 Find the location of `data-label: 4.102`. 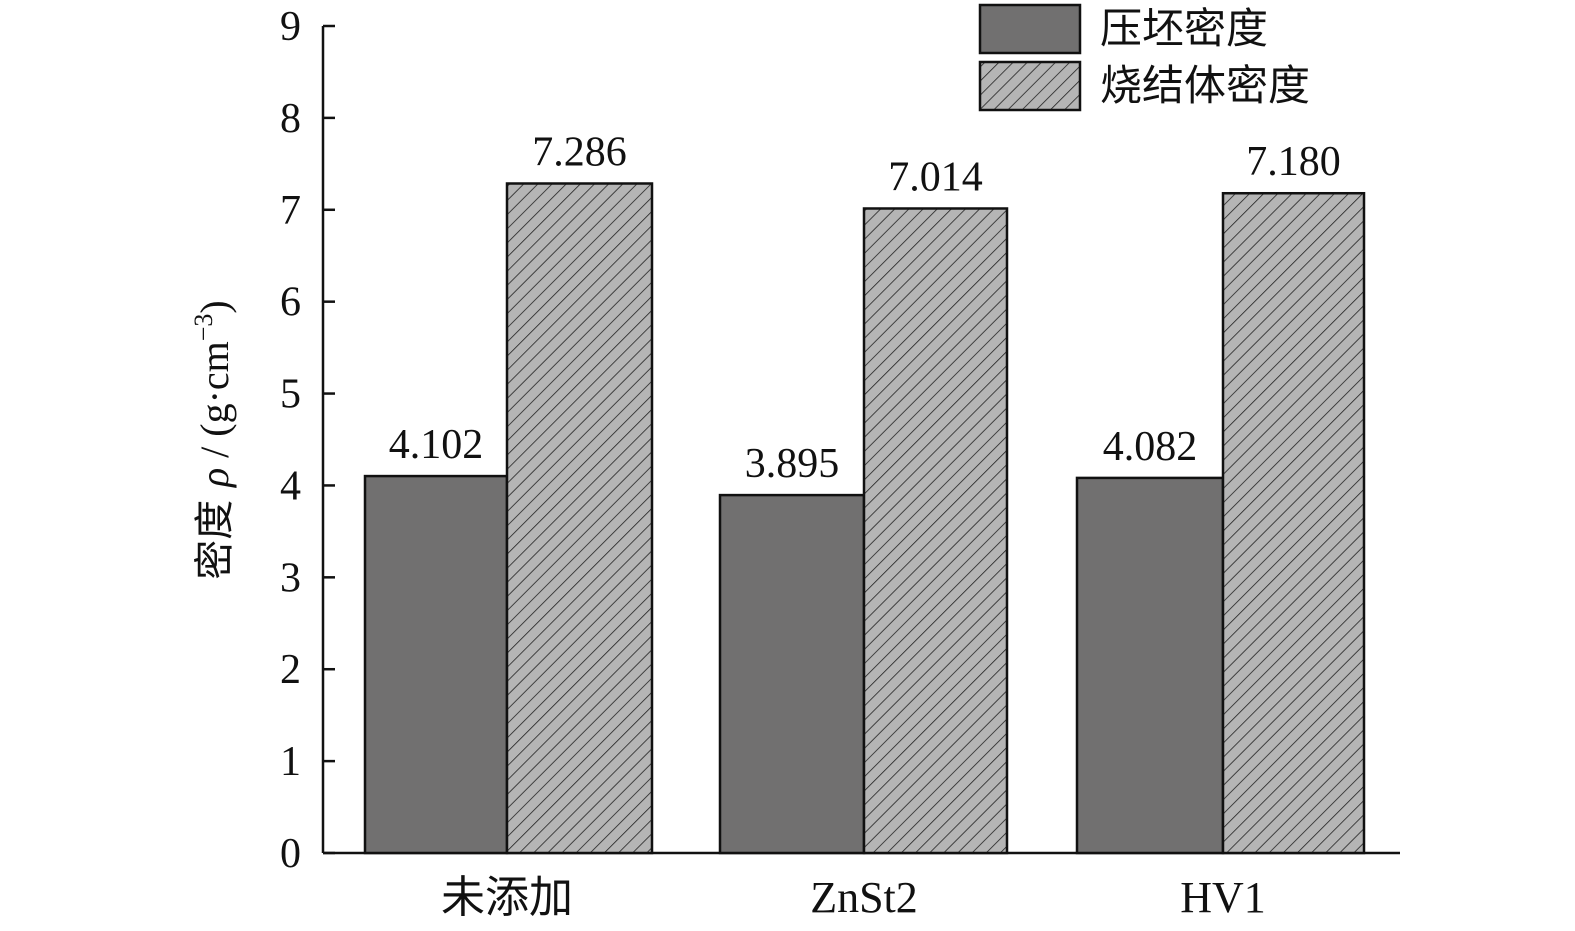

data-label: 4.102 is located at coordinates (436, 445).